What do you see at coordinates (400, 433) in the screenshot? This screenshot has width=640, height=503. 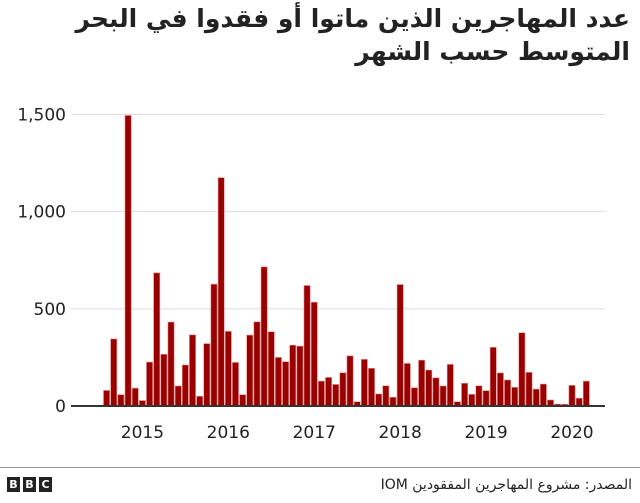 I see `x-tick-label: 2018` at bounding box center [400, 433].